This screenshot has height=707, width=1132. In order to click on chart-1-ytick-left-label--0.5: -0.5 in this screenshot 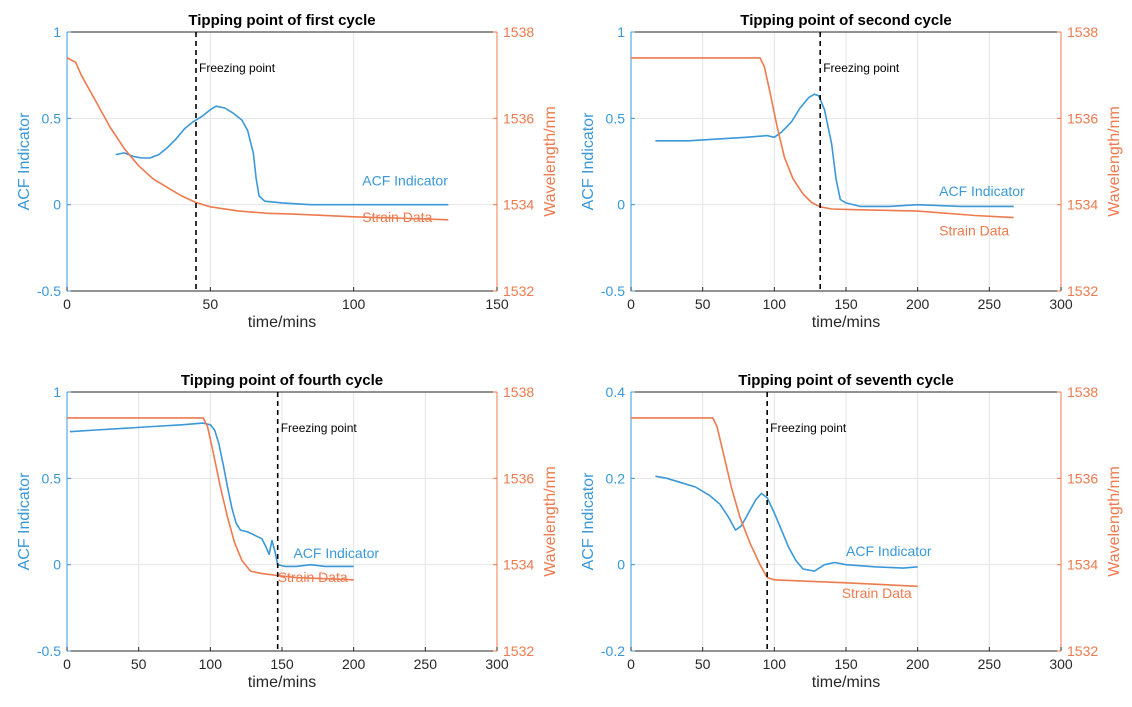, I will do `click(49, 291)`.